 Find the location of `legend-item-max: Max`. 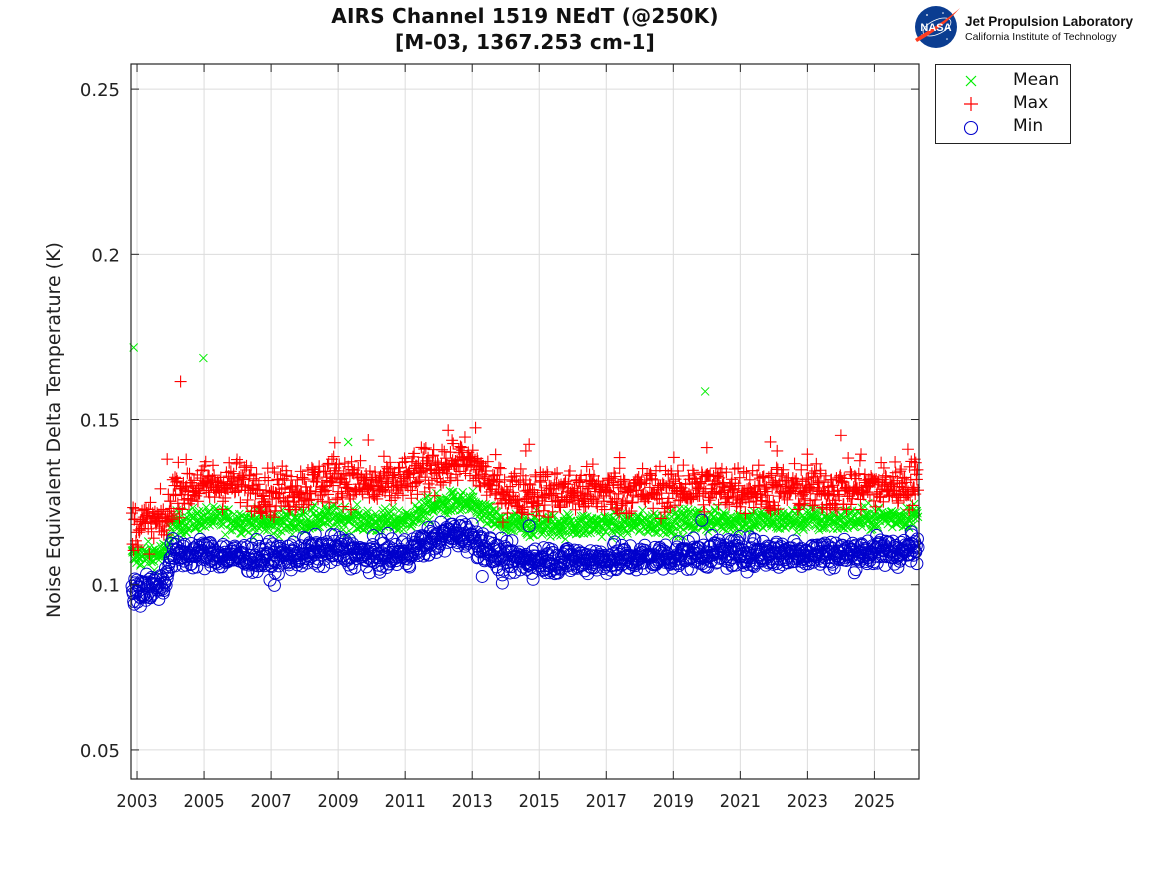

legend-item-max: Max is located at coordinates (1003, 104).